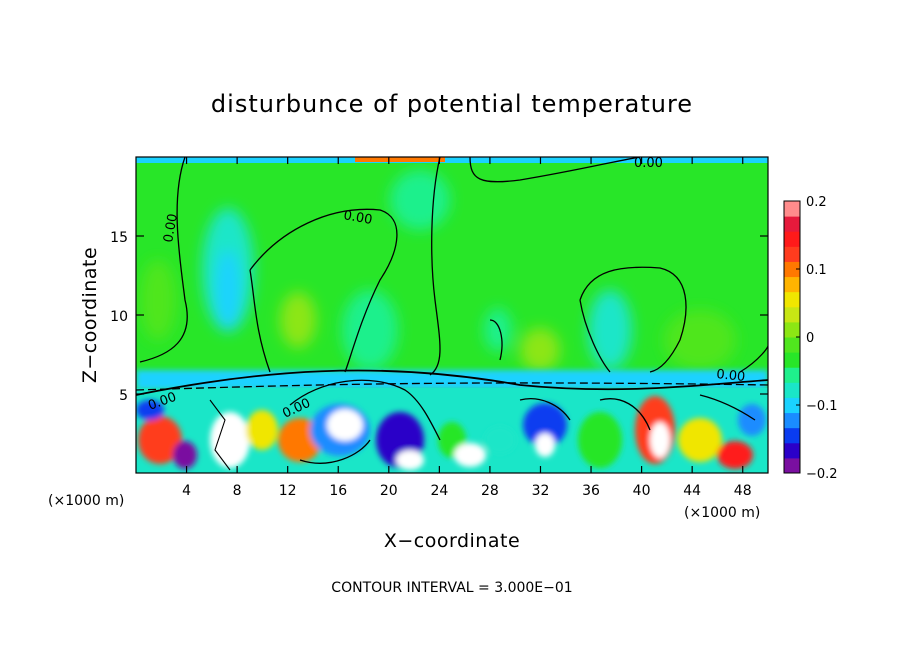  What do you see at coordinates (452, 160) in the screenshot?
I see `top-strip` at bounding box center [452, 160].